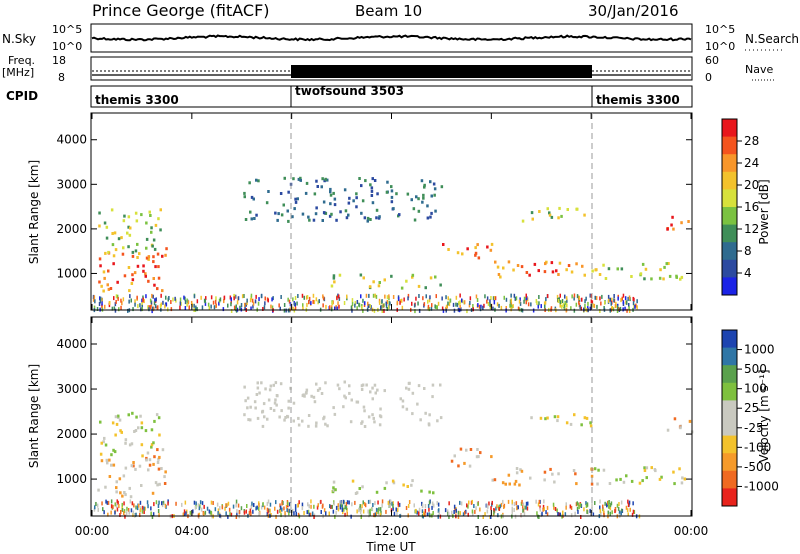 The width and height of the screenshot is (800, 554). I want to click on ytick-label: 1000, so click(71, 273).